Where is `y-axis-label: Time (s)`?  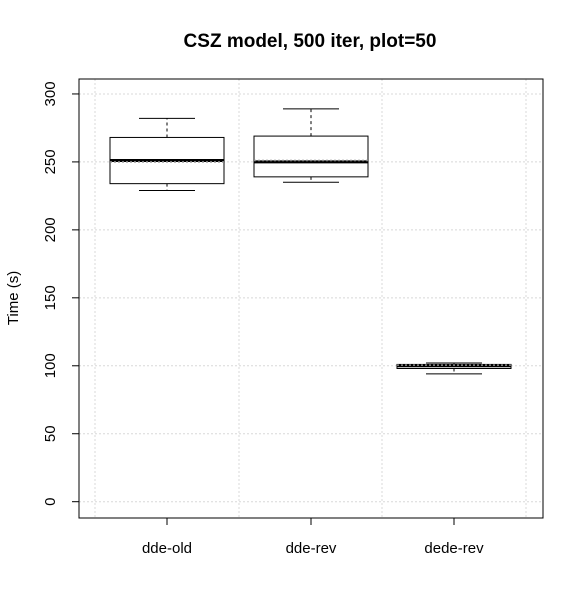
y-axis-label: Time (s) is located at coordinates (13, 298).